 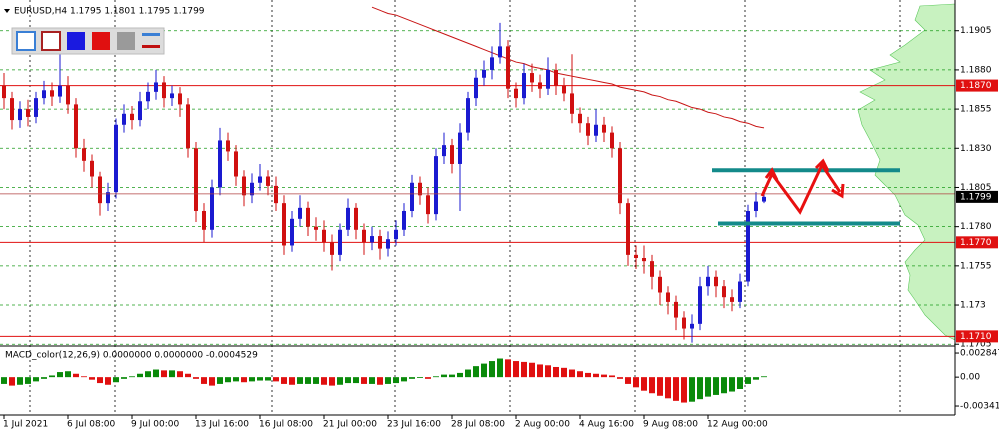 I want to click on moving-average, so click(x=568, y=67).